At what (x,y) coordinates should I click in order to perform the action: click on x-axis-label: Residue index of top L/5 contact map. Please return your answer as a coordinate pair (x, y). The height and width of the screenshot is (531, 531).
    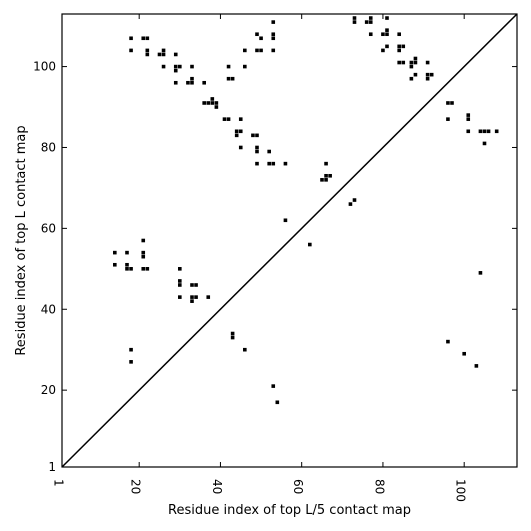
    Looking at the image, I should click on (289, 510).